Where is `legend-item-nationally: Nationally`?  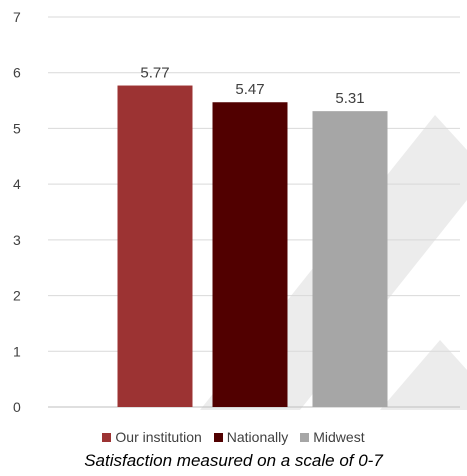 legend-item-nationally: Nationally is located at coordinates (251, 437).